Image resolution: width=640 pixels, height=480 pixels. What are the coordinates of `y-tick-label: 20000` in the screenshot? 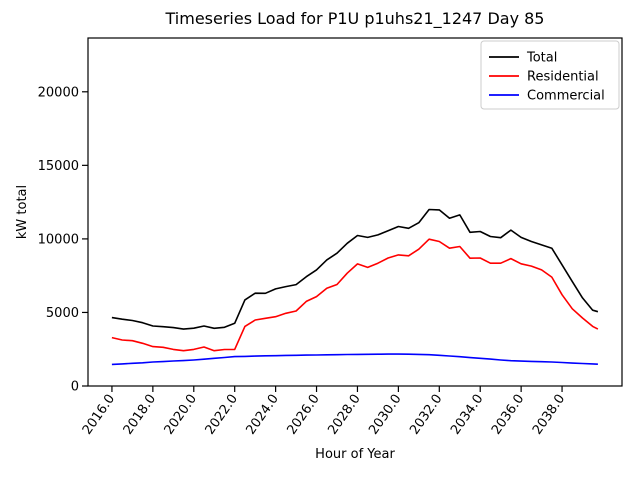 It's located at (58, 92).